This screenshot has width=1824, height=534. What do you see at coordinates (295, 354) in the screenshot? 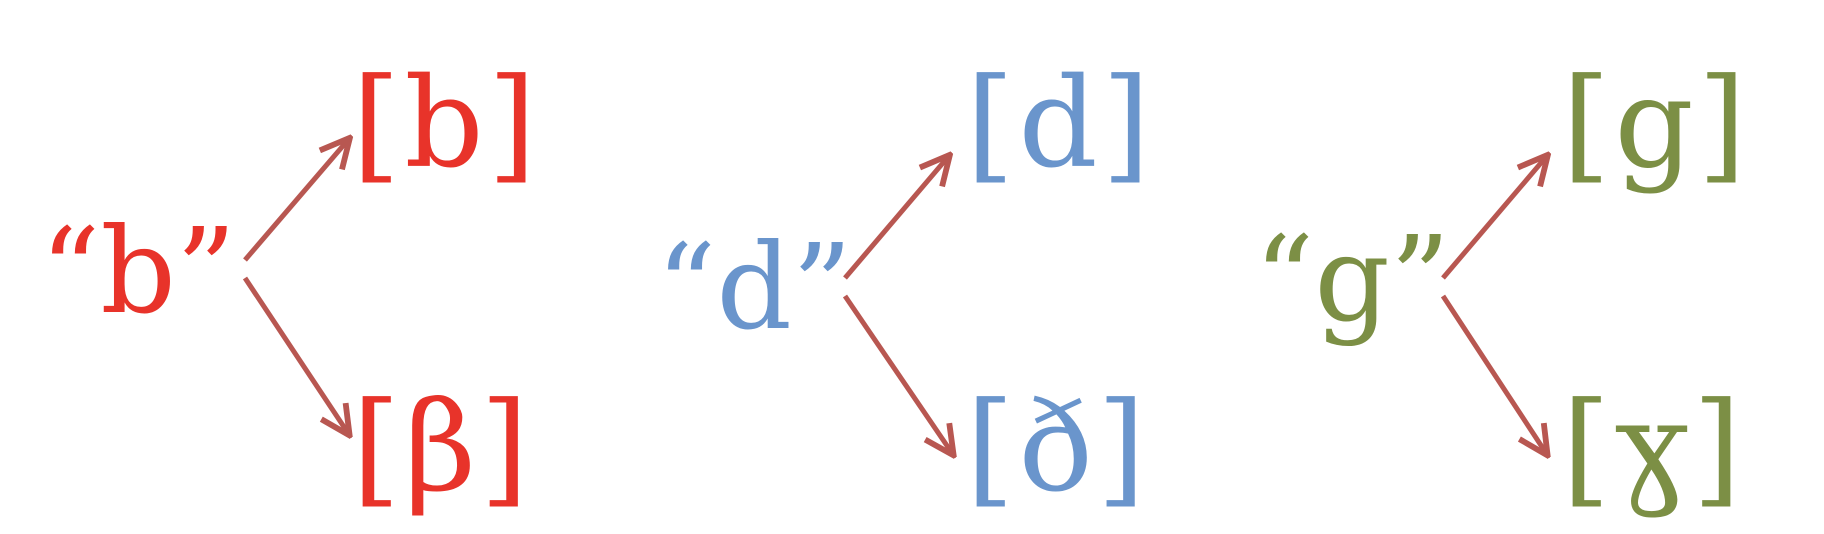
I see `arrow-b-down` at bounding box center [295, 354].